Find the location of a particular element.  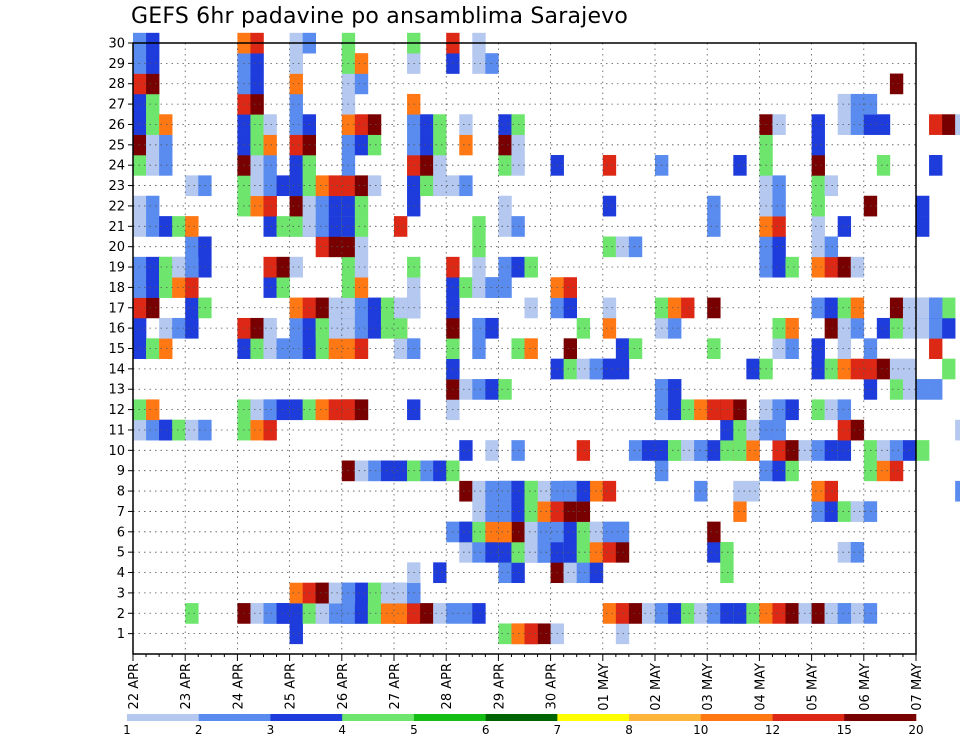

y-tick-label: 5 is located at coordinates (121, 553).